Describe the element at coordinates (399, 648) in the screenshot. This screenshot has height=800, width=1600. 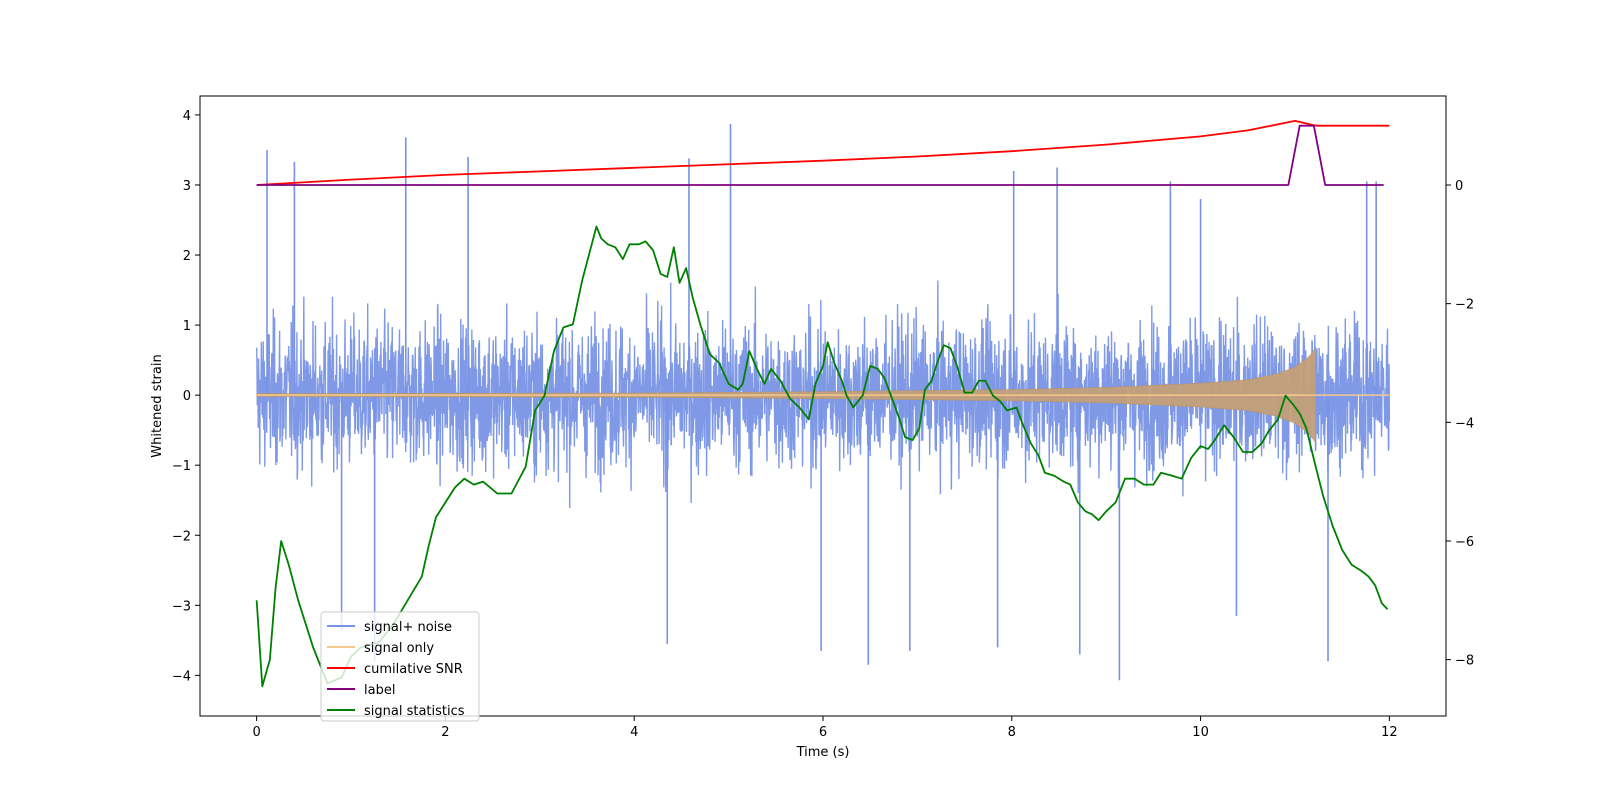
I see `legend-label: signal only` at that location.